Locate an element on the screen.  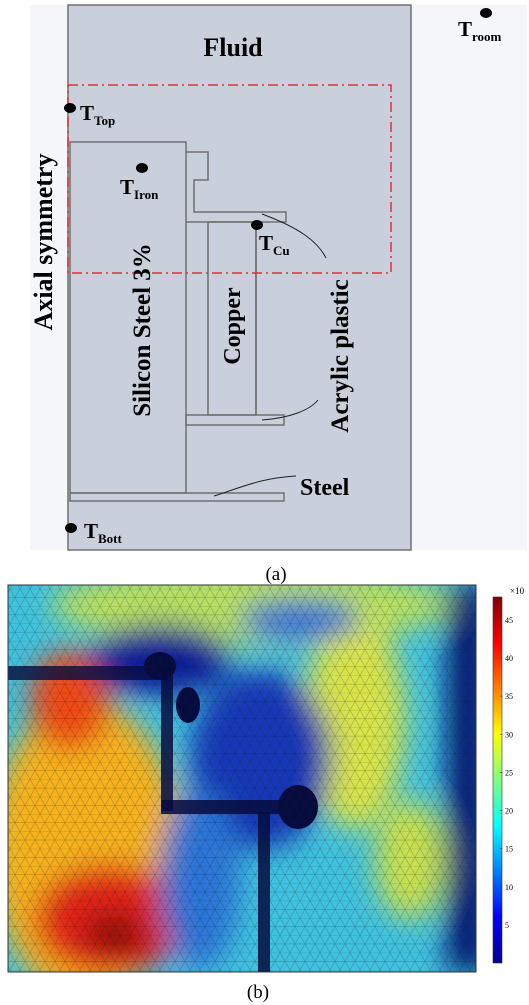
sensor-cu: TCu is located at coordinates (270, 239).